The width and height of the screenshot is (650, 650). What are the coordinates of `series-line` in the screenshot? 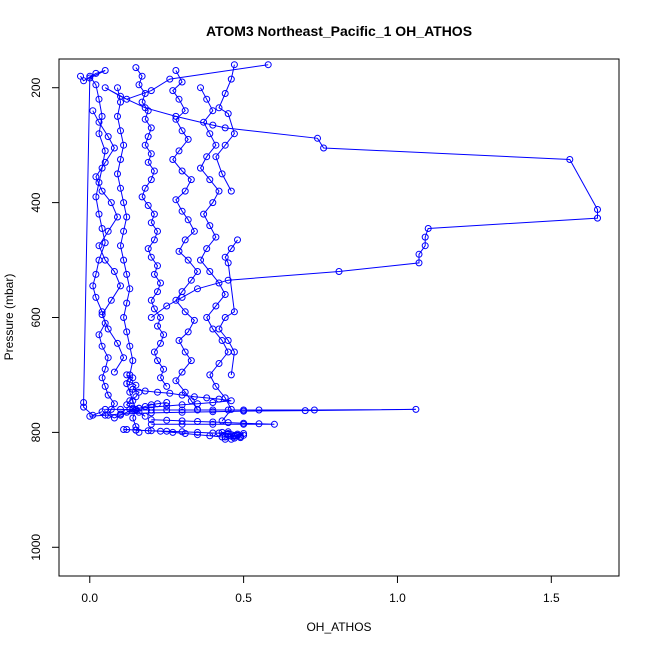 It's located at (151, 227).